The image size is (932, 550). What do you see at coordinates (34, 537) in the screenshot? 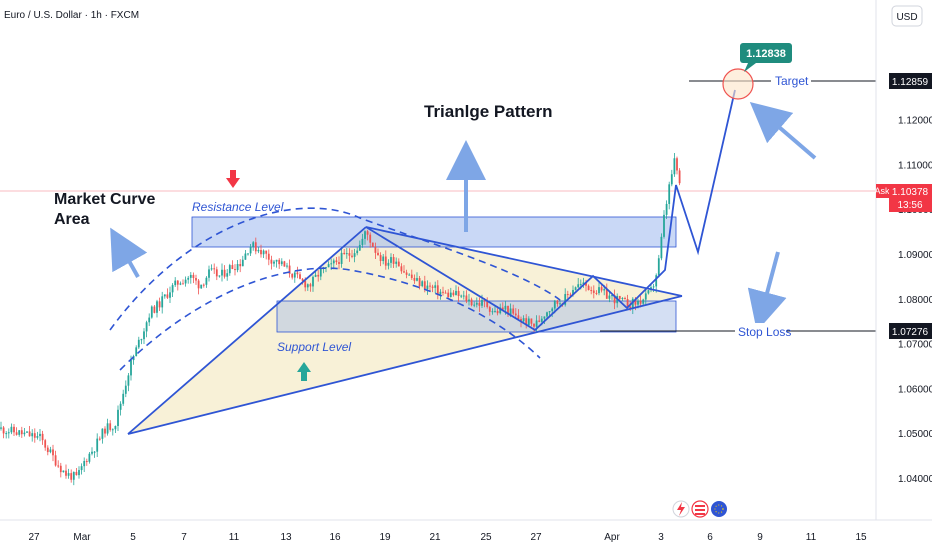
I see `time-tick-label: 27` at bounding box center [34, 537].